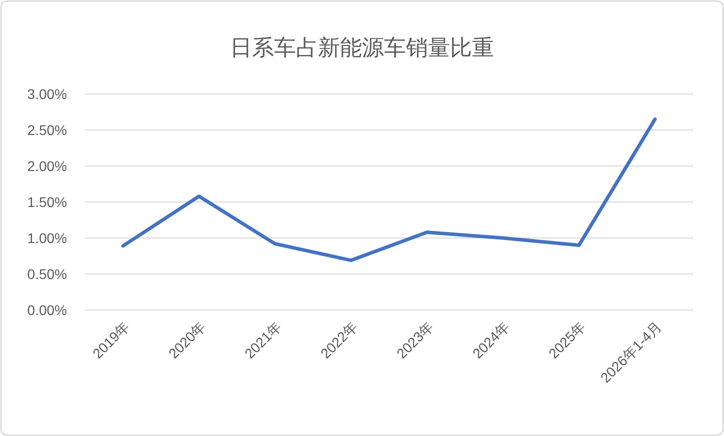 The height and width of the screenshot is (436, 724). What do you see at coordinates (47, 274) in the screenshot?
I see `y-tick-label: 0.50%` at bounding box center [47, 274].